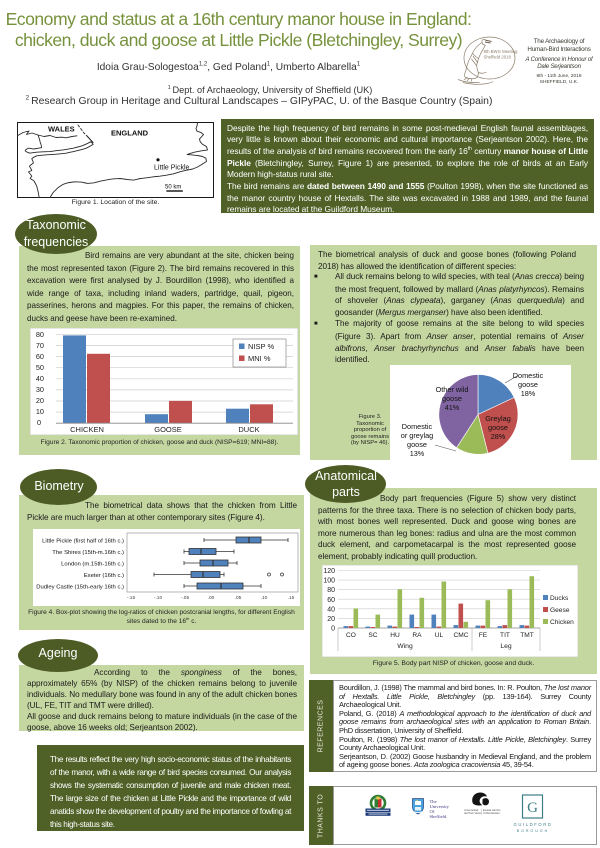  What do you see at coordinates (562, 622) in the screenshot?
I see `svg-text: Chicken` at bounding box center [562, 622].